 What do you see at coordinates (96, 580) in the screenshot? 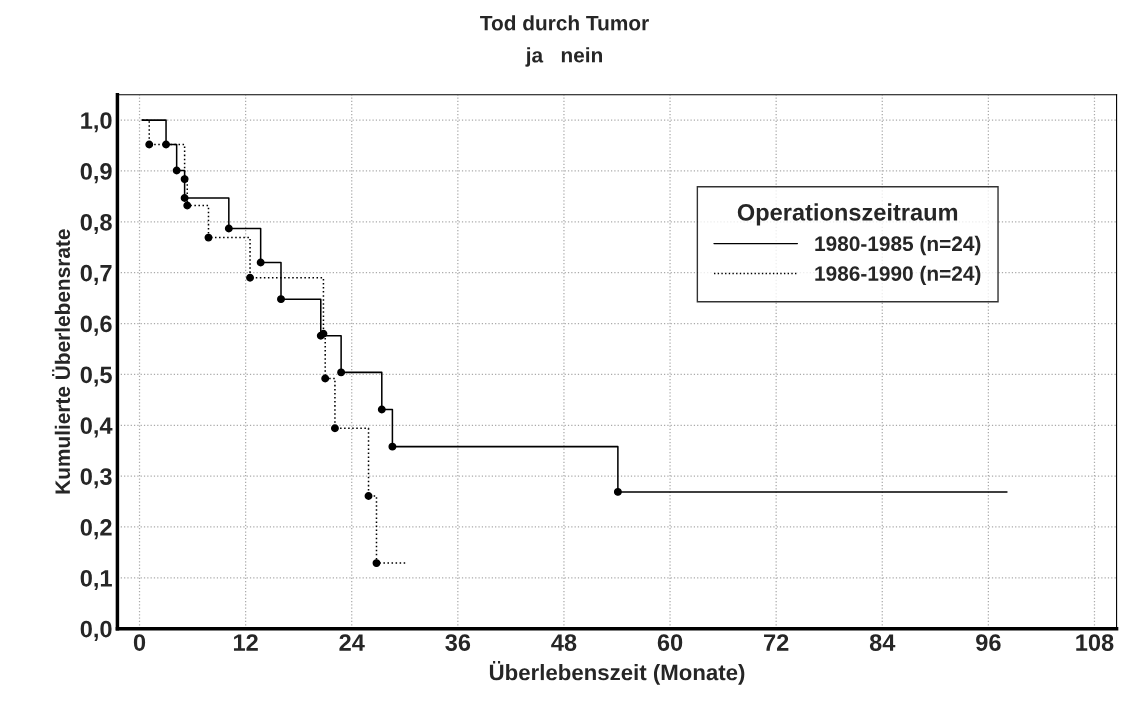
I see `y-tick-label: 0,1` at bounding box center [96, 580].